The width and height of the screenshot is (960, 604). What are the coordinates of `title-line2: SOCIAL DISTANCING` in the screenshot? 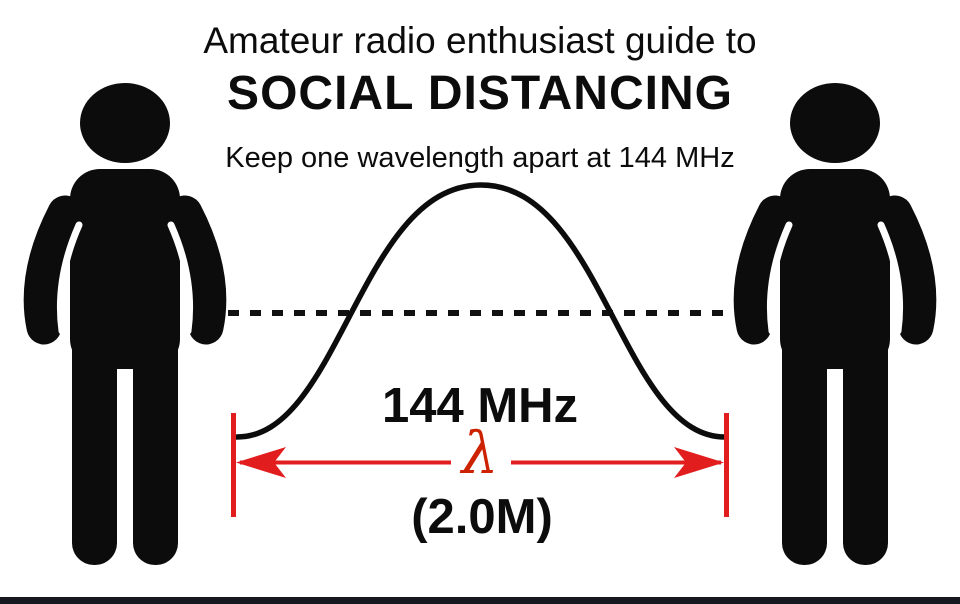 It's located at (480, 93).